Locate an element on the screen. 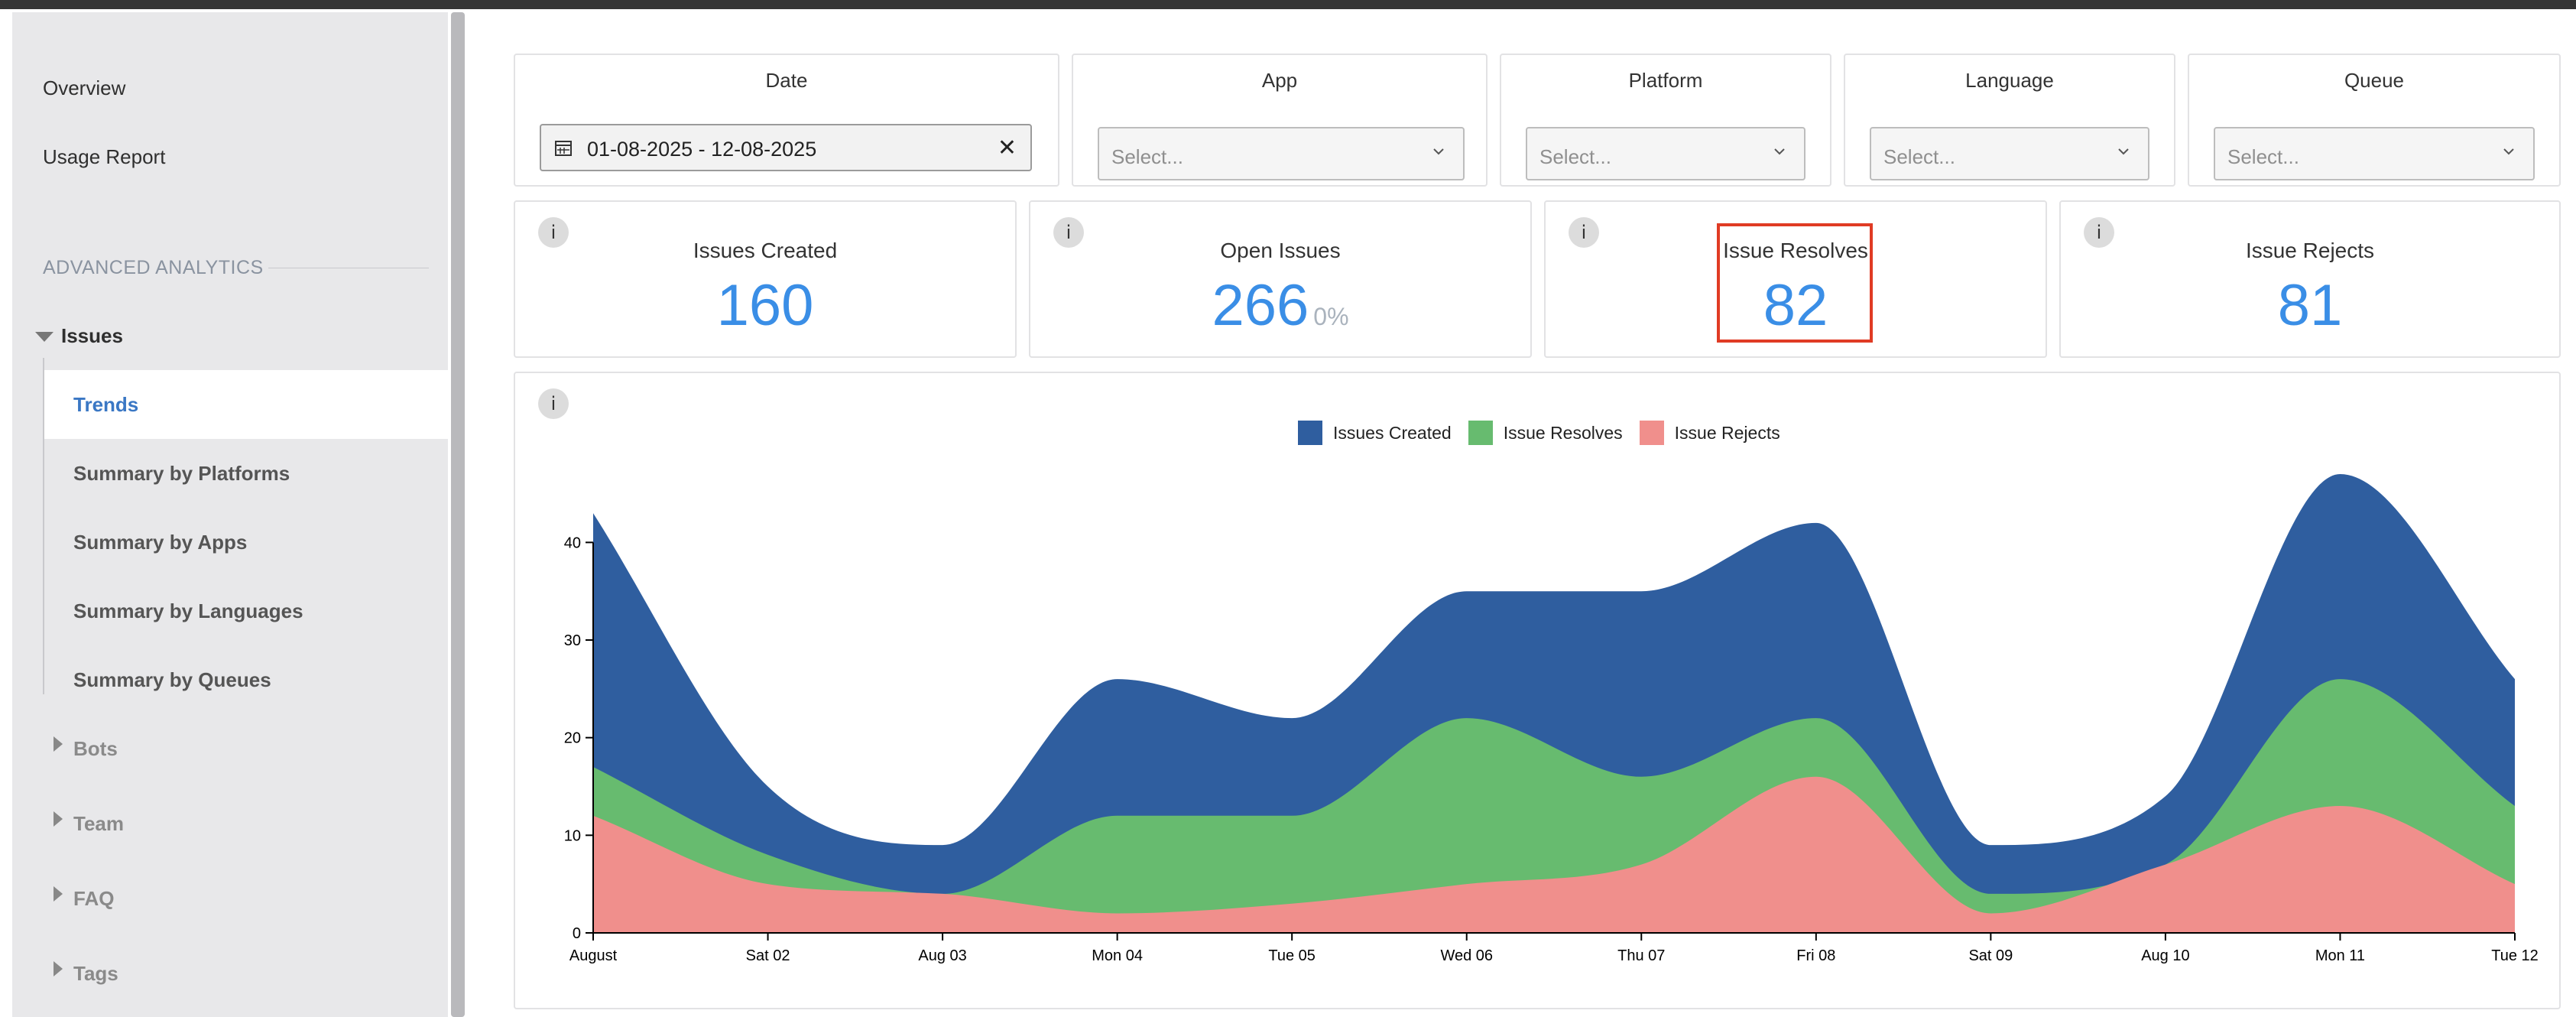  window-top-bar is located at coordinates (1288, 5).